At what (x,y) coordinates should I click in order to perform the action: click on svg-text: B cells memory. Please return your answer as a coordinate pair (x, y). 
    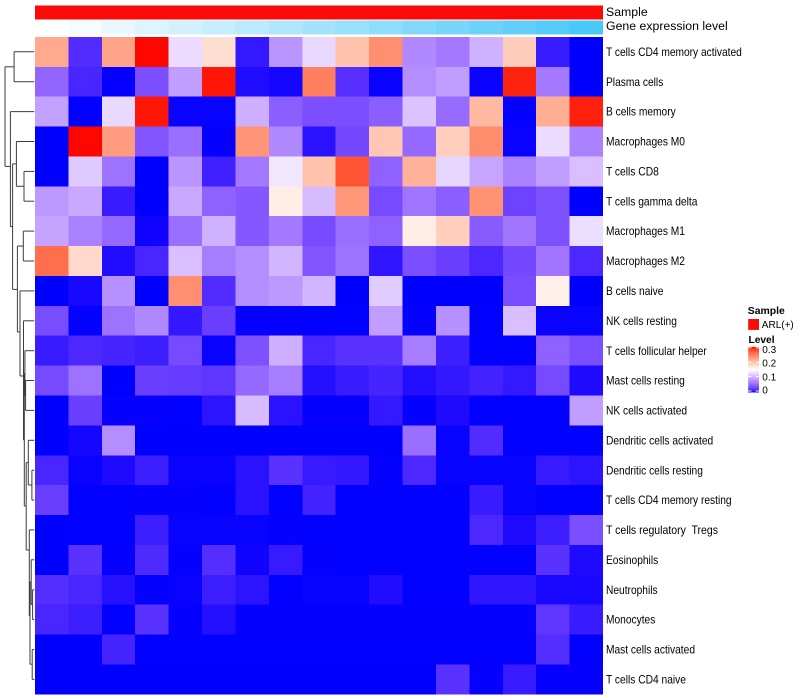
    Looking at the image, I should click on (641, 112).